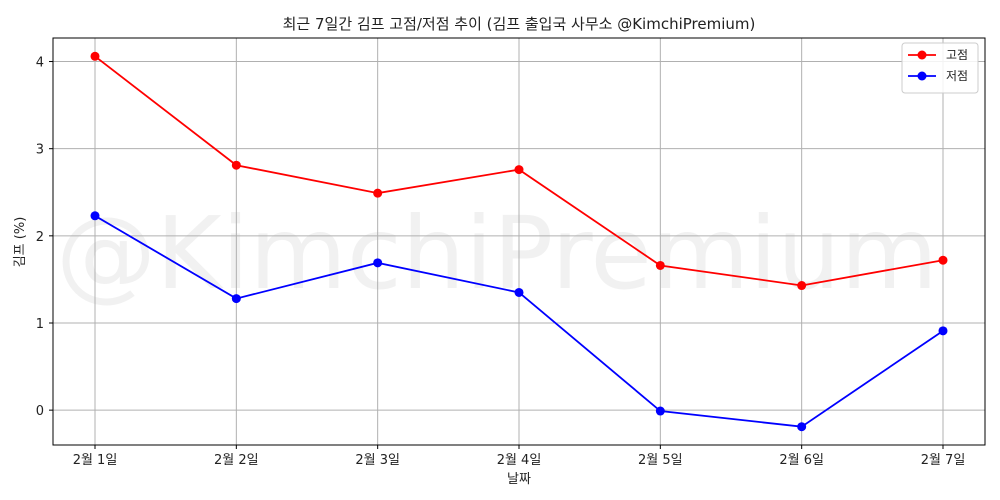 The width and height of the screenshot is (1000, 500). Describe the element at coordinates (20, 242) in the screenshot. I see `y-axis-label: 김프 (%)` at that location.